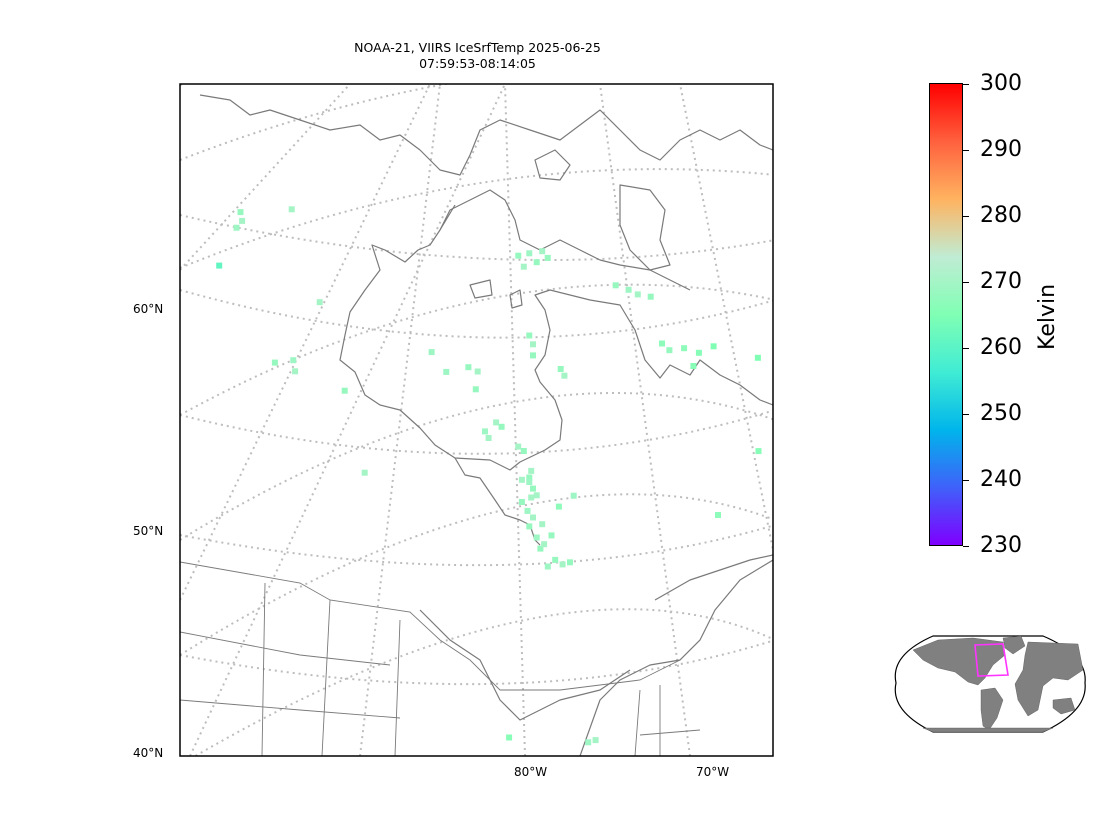 This screenshot has width=1120, height=840. I want to click on eurasia-africa-land, so click(1049, 679).